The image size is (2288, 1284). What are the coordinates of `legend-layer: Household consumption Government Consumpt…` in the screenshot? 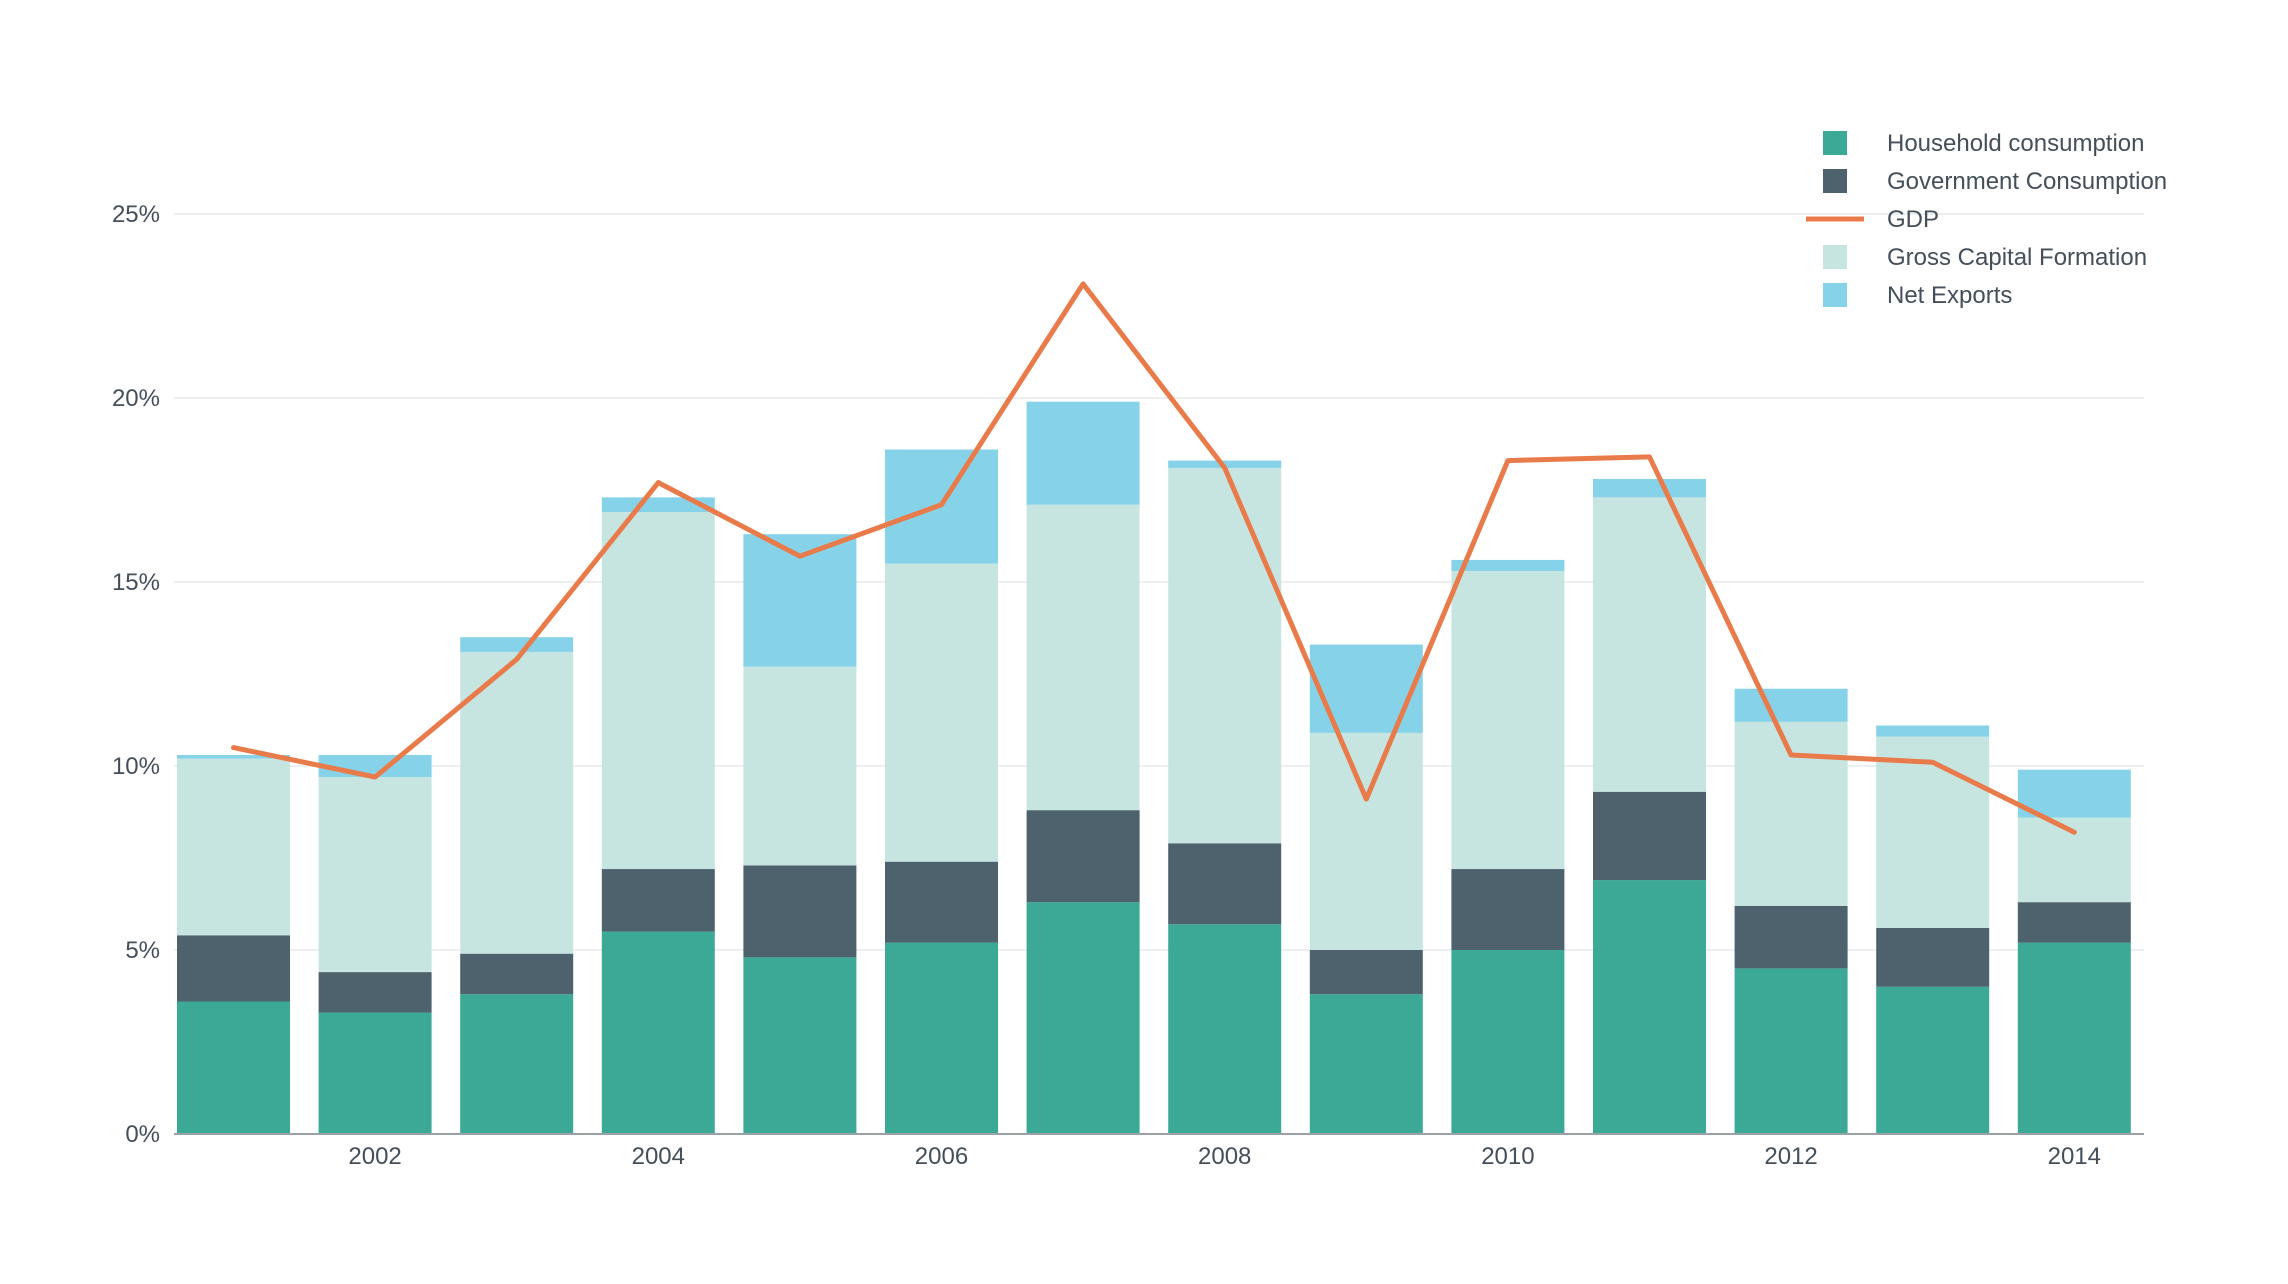 It's located at (1986, 219).